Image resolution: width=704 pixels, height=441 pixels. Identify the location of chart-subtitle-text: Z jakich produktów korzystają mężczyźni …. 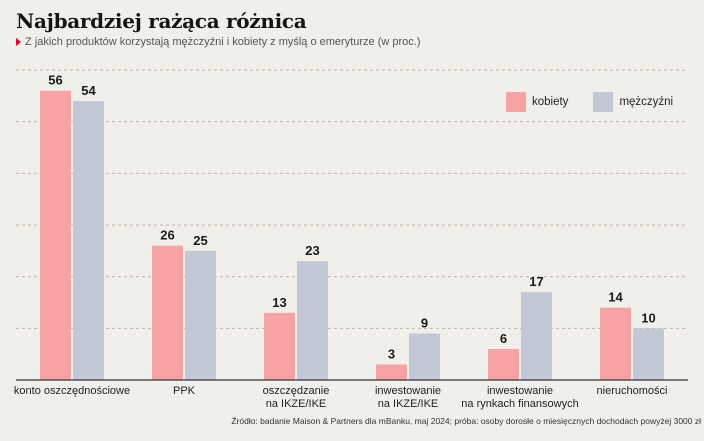
(223, 42).